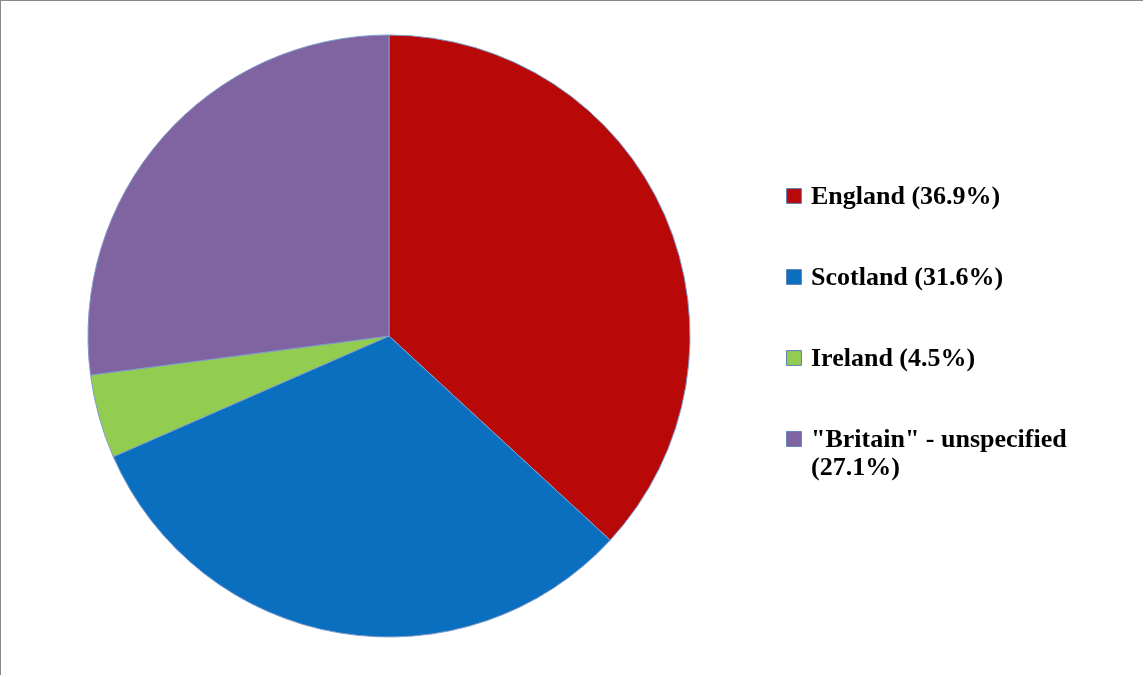 The width and height of the screenshot is (1145, 677). What do you see at coordinates (893, 357) in the screenshot?
I see `legend-label: Ireland (4.5%)` at bounding box center [893, 357].